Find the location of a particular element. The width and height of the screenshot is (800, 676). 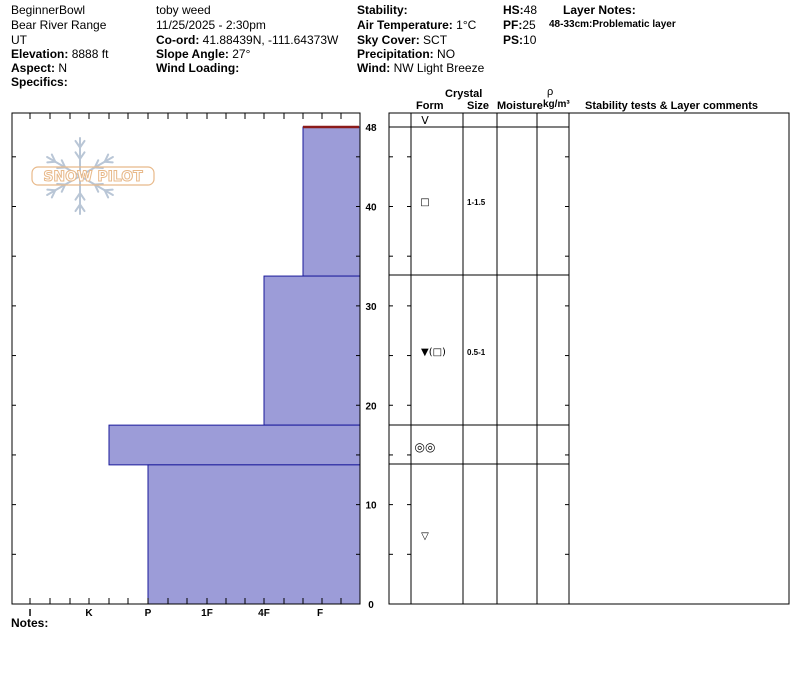

precip-value: NO is located at coordinates (446, 54).